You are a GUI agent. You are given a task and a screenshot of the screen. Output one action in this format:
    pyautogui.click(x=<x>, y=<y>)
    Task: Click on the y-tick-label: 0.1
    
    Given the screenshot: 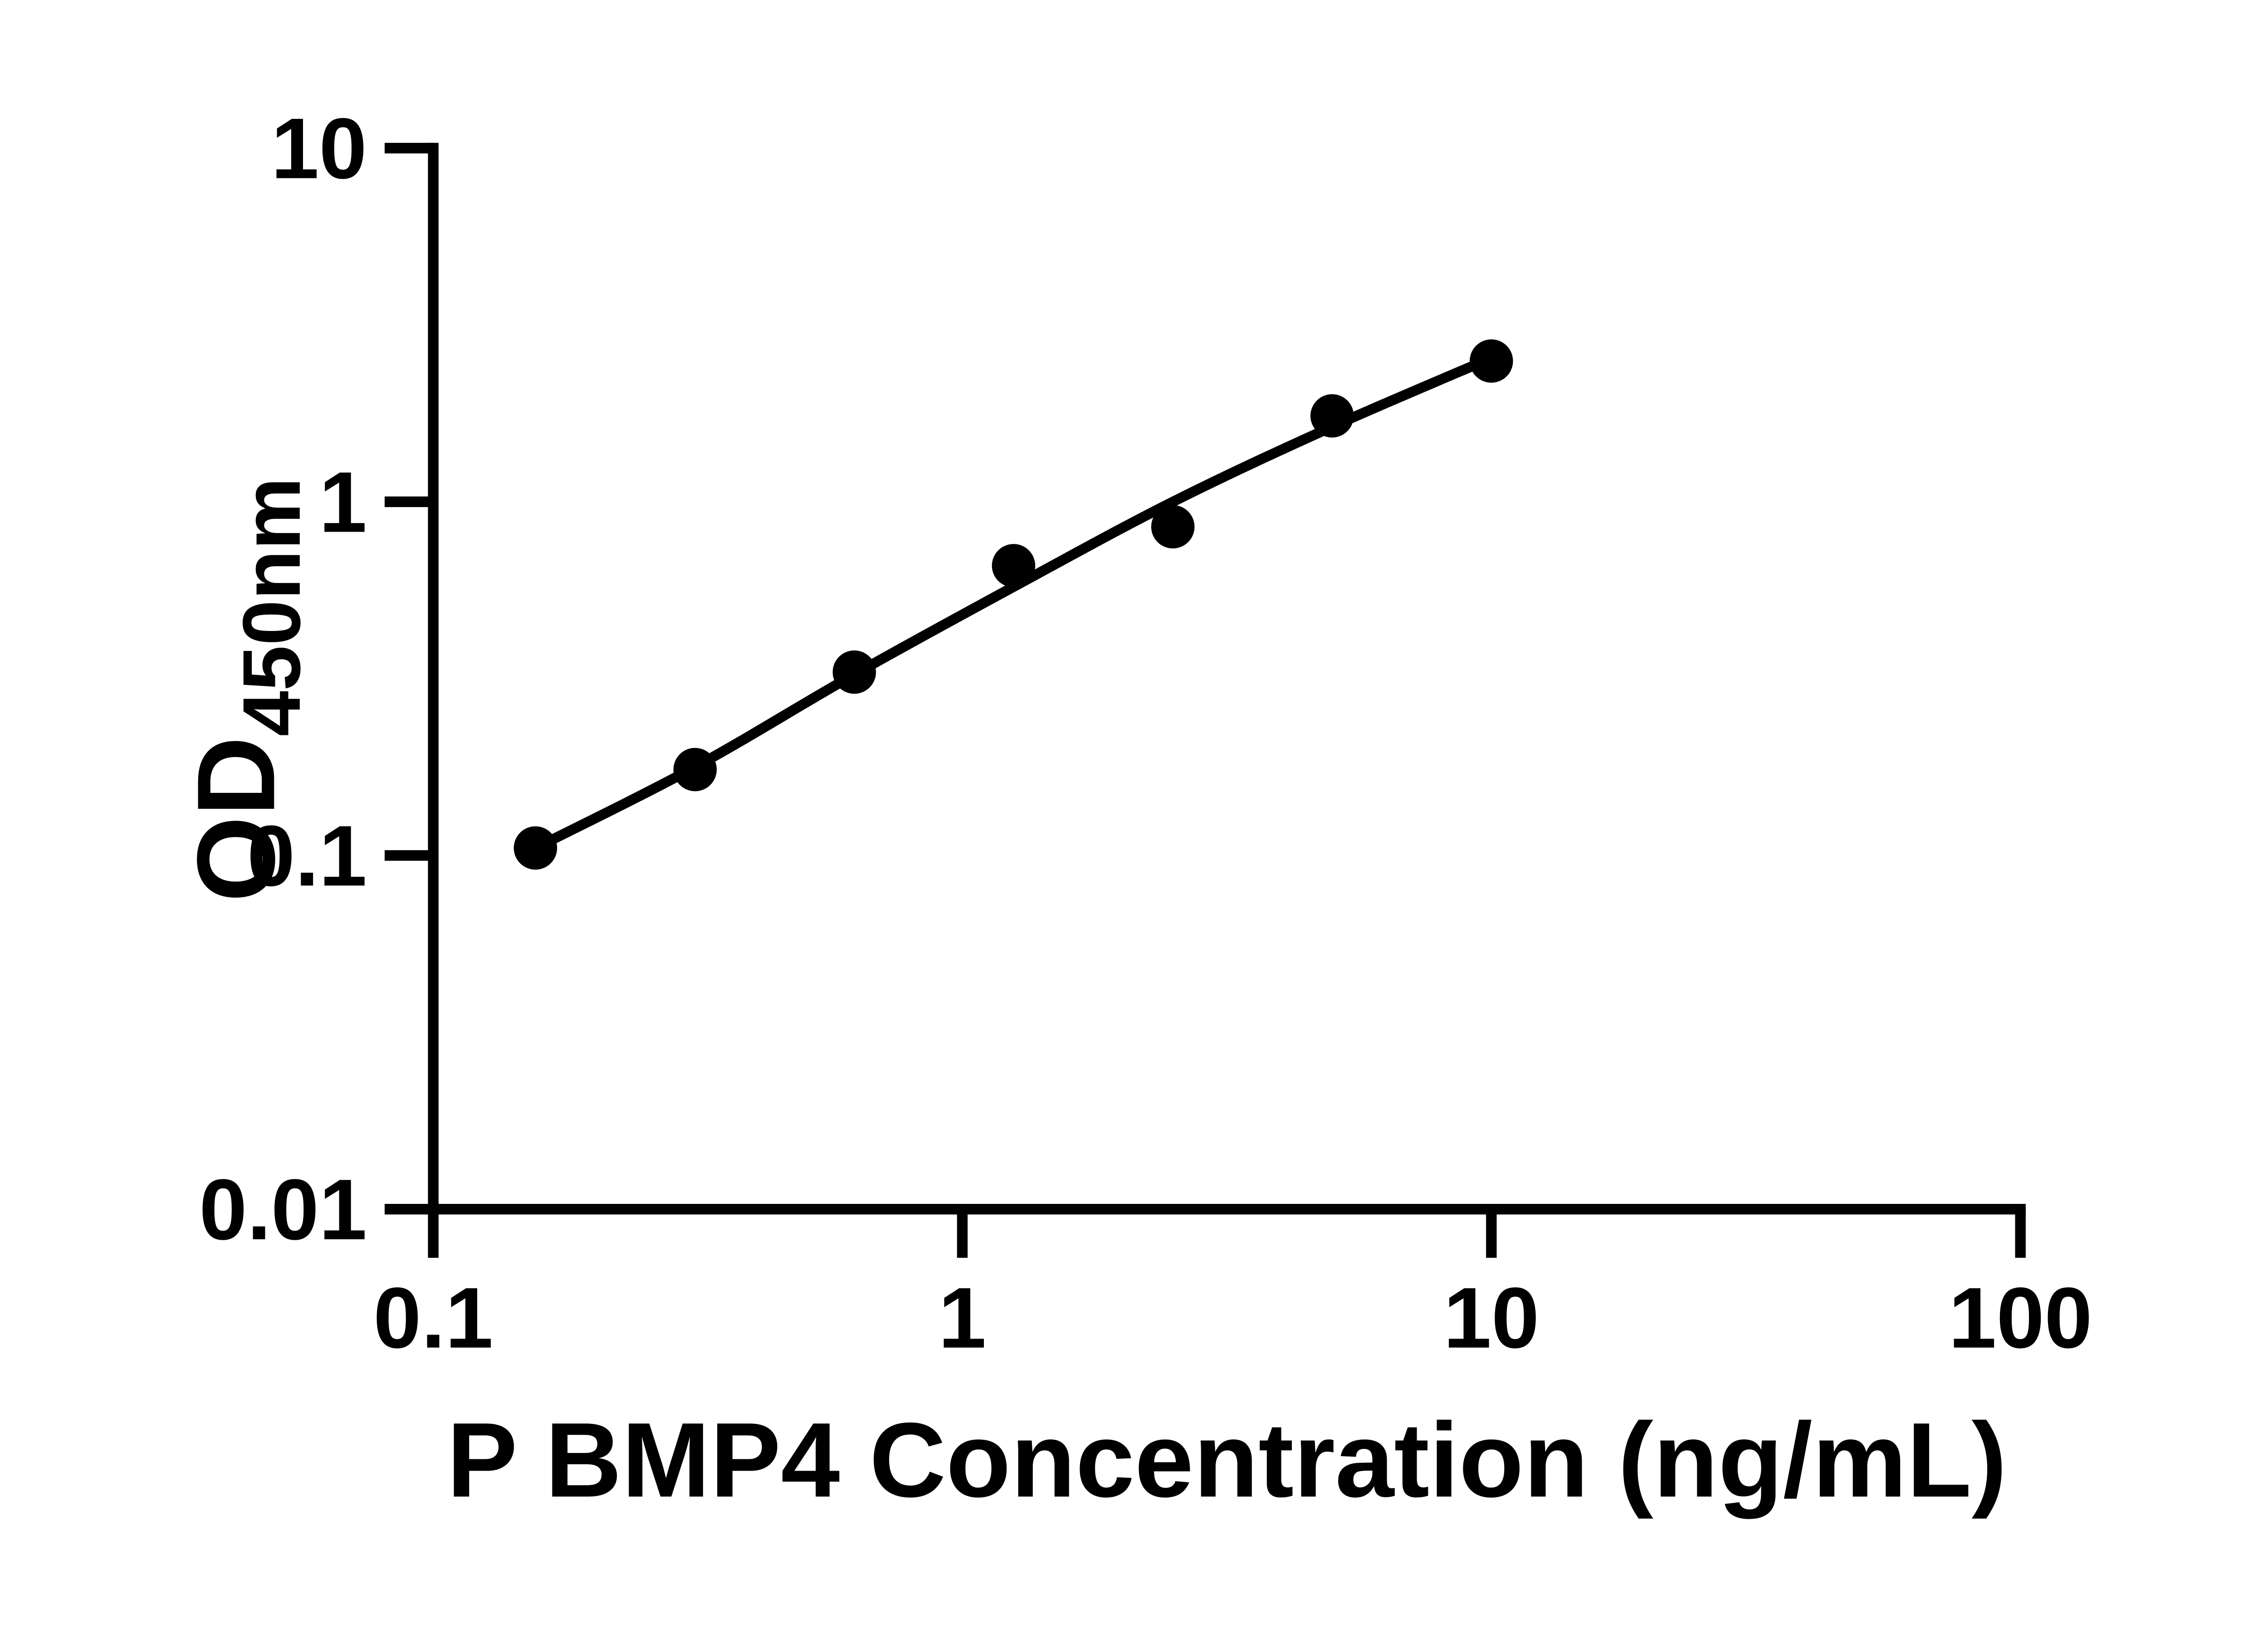 What is the action you would take?
    pyautogui.click(x=307, y=856)
    